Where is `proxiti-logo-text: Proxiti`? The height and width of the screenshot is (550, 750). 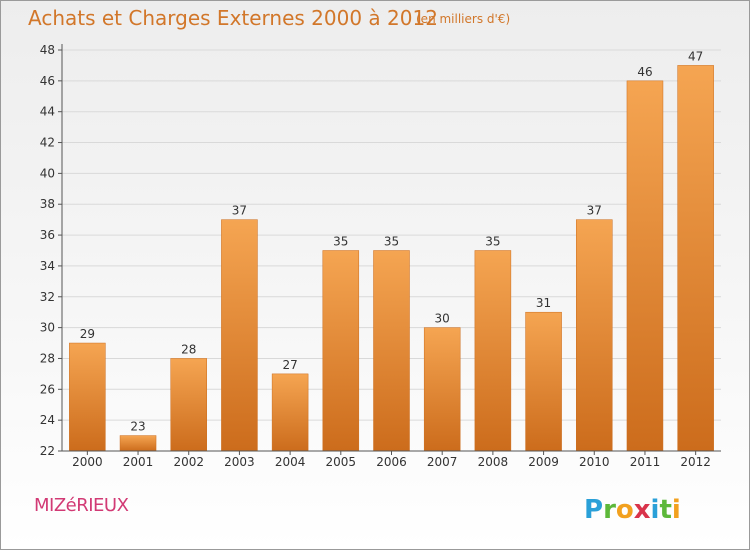 proxiti-logo-text: Proxiti is located at coordinates (632, 510).